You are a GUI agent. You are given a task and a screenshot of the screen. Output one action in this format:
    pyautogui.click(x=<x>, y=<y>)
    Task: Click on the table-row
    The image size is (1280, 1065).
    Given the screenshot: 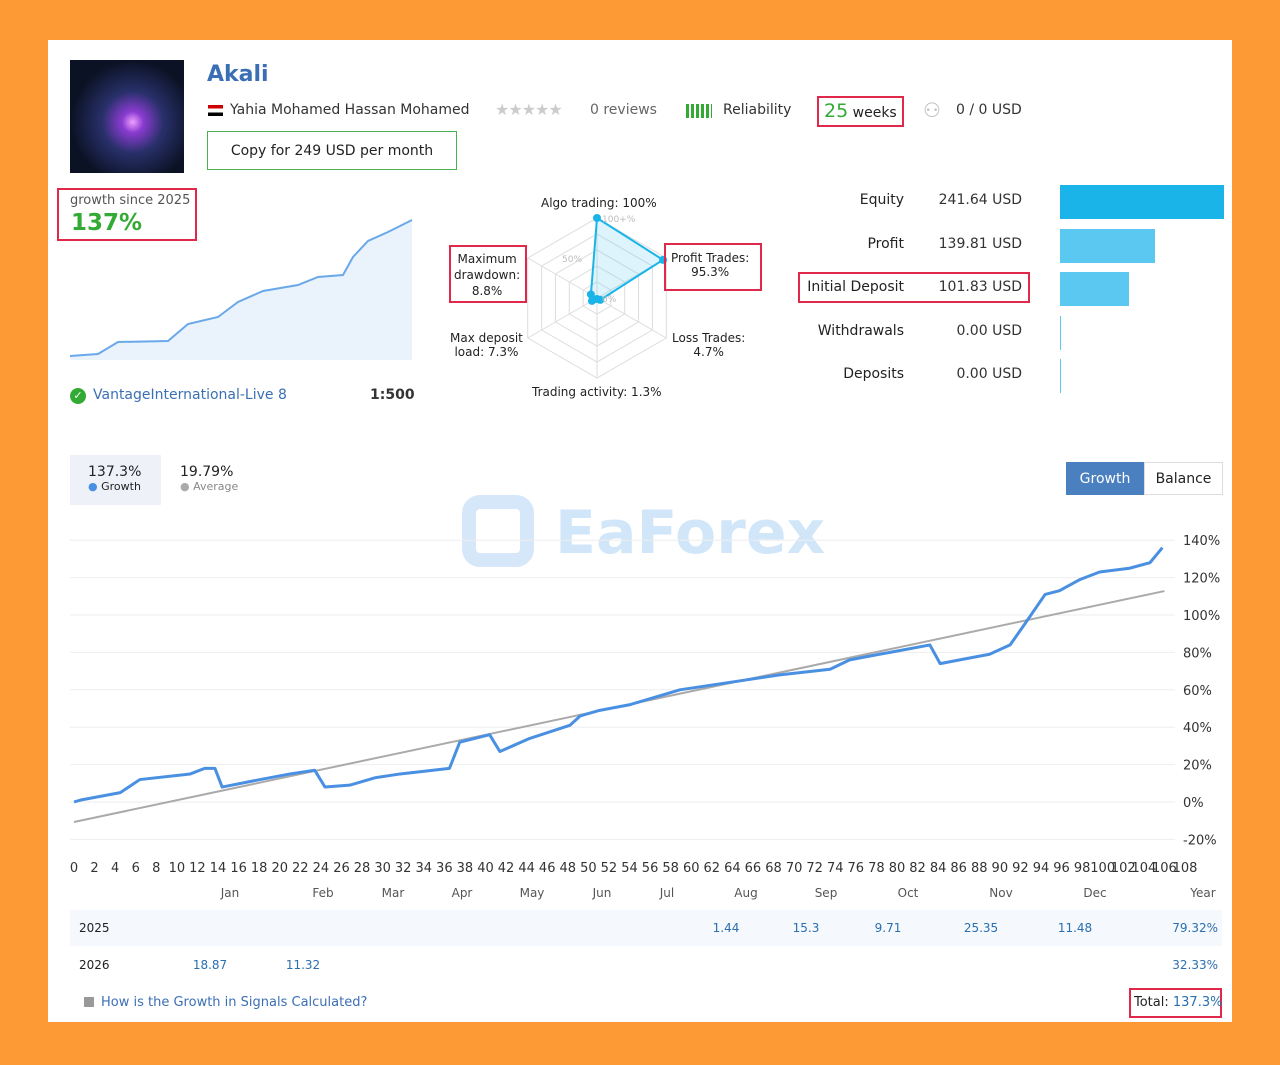 What is the action you would take?
    pyautogui.click(x=646, y=928)
    